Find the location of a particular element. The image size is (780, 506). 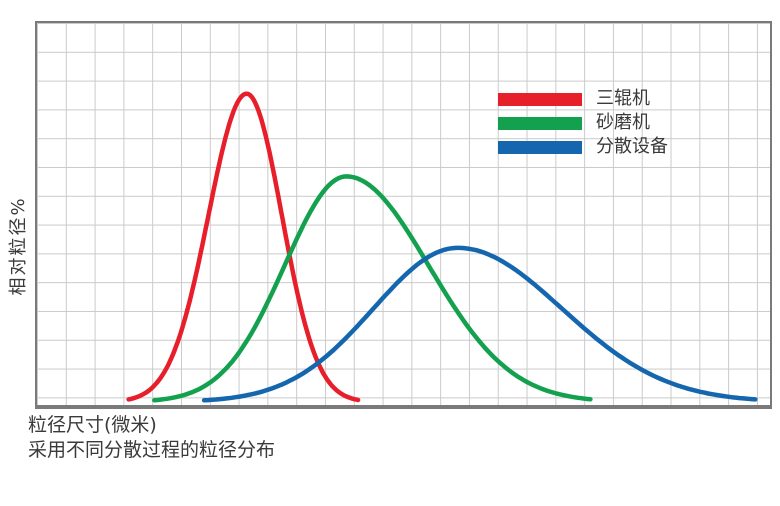

chart-caption: 采用不同分散过程的粒径分布 is located at coordinates (152, 450).